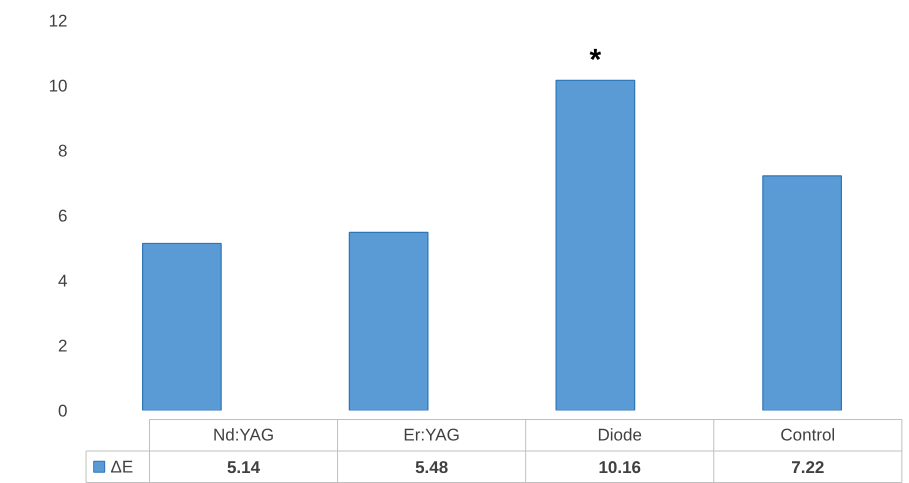  Describe the element at coordinates (619, 467) in the screenshot. I see `data-label: 10.16` at that location.